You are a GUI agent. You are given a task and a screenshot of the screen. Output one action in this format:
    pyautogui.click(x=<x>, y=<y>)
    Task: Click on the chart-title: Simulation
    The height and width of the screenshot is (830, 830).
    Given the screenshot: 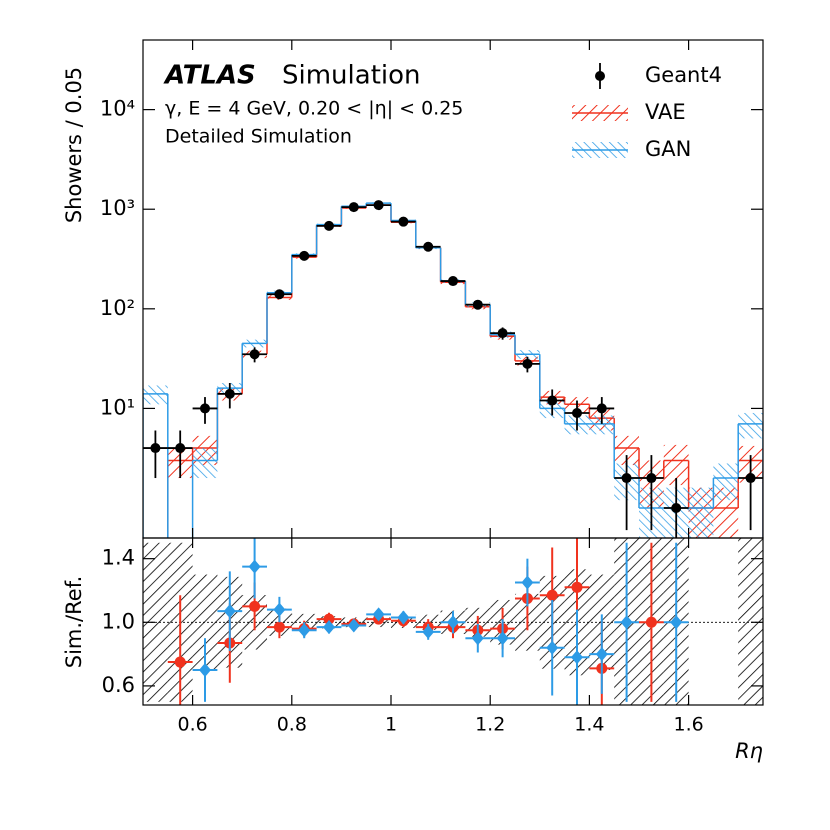 What is the action you would take?
    pyautogui.click(x=351, y=76)
    